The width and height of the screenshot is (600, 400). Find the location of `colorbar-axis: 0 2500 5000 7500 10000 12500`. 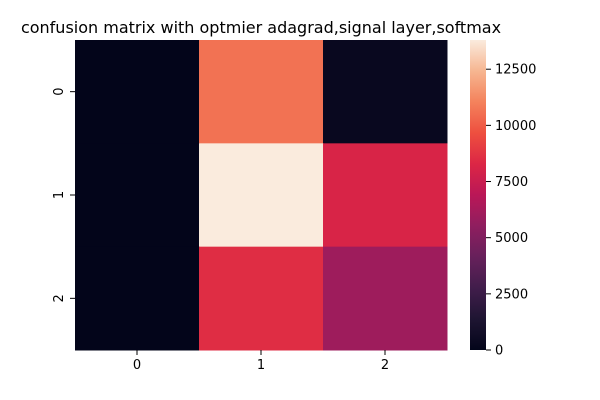

colorbar-axis: 0 2500 5000 7500 10000 12500 is located at coordinates (511, 211).